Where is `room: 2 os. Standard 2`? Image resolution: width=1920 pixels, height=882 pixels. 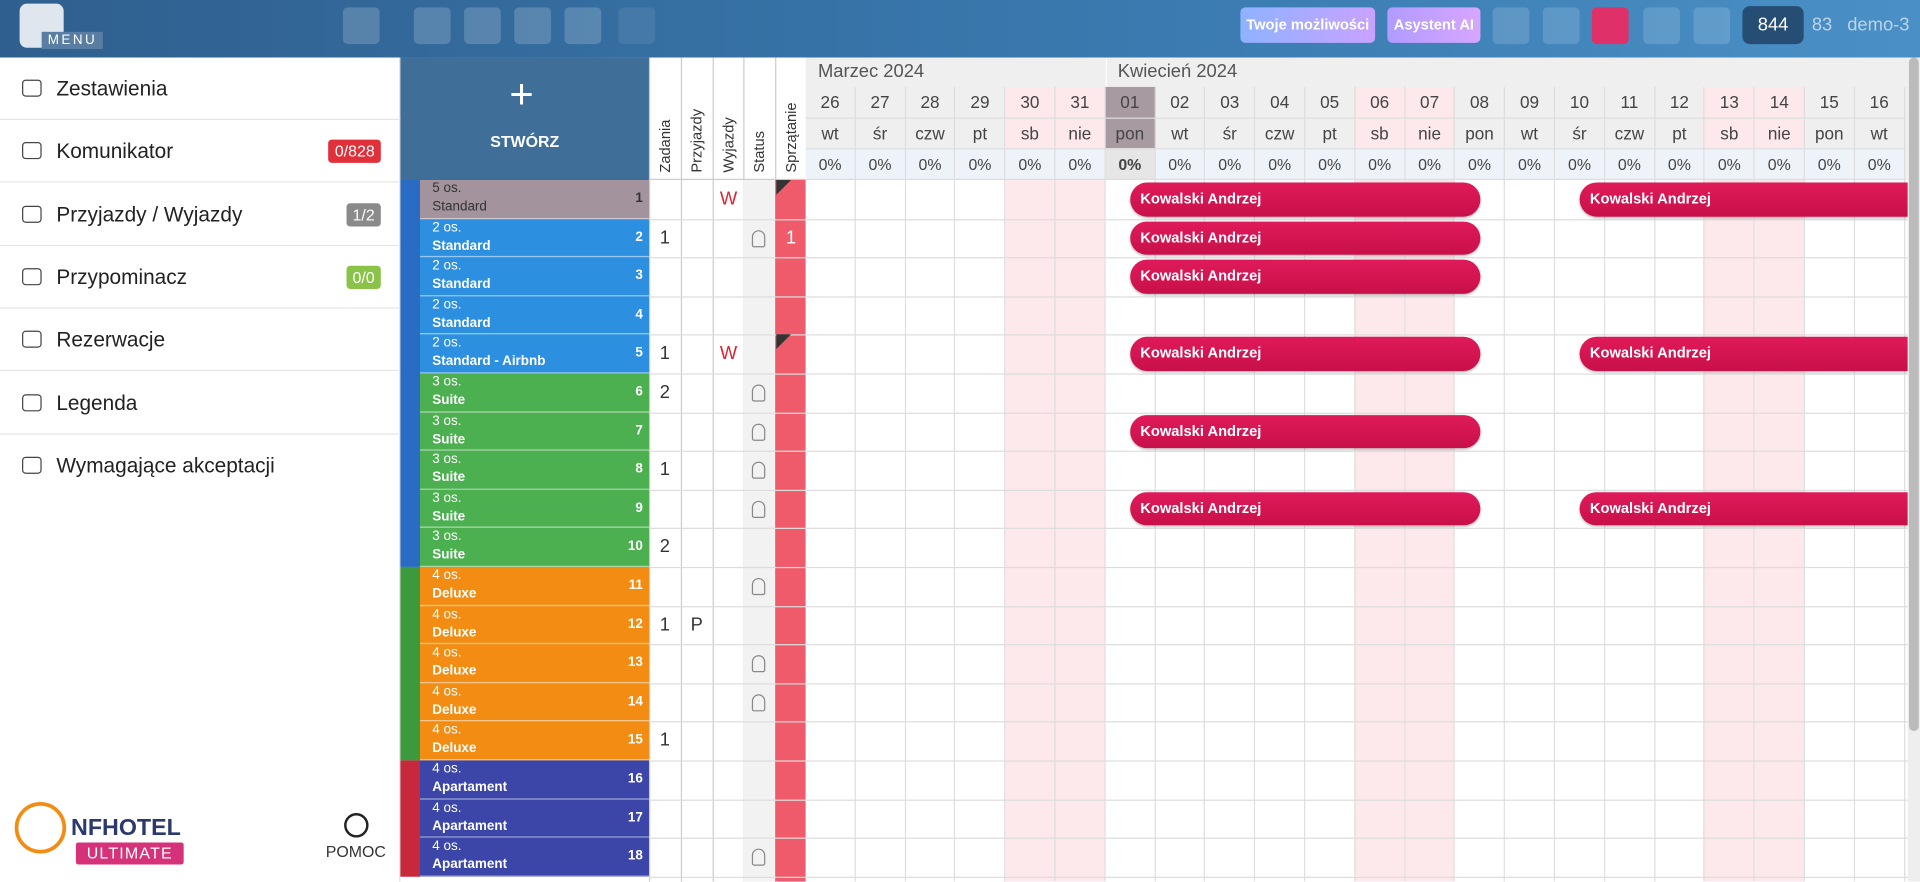 room: 2 os. Standard 2 is located at coordinates (534, 238).